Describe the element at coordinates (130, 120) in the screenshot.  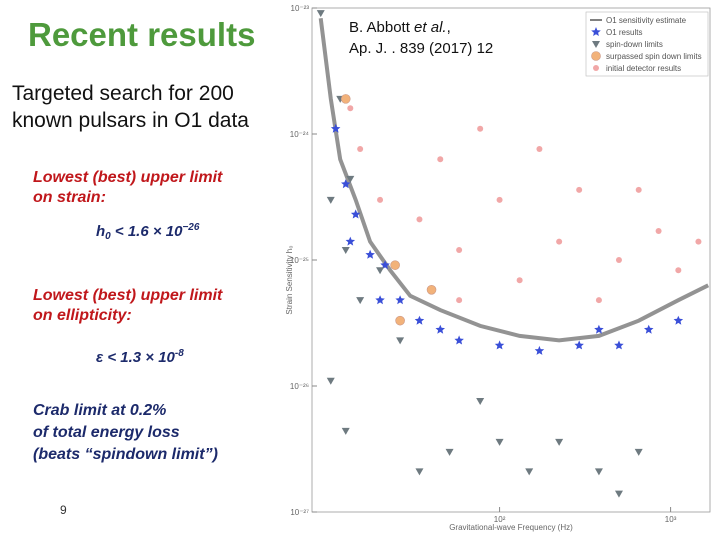
I see `intro-line: known pulsars in O1 data` at that location.